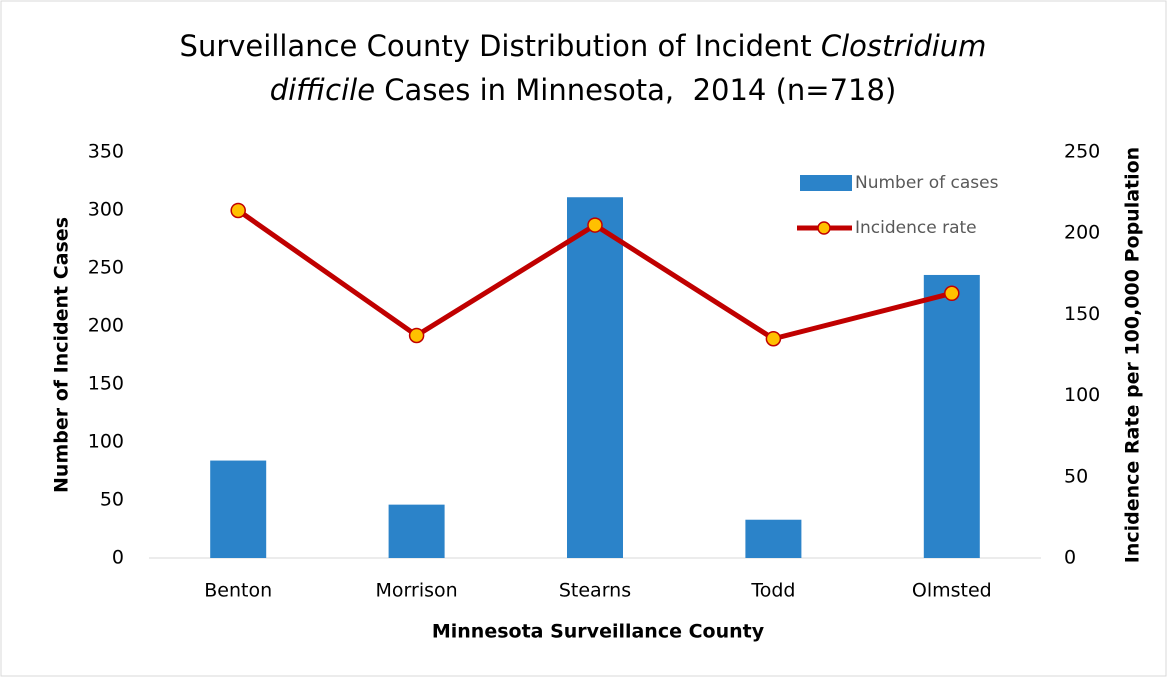 The image size is (1167, 677). What do you see at coordinates (106, 326) in the screenshot?
I see `y-tick-label: 200` at bounding box center [106, 326].